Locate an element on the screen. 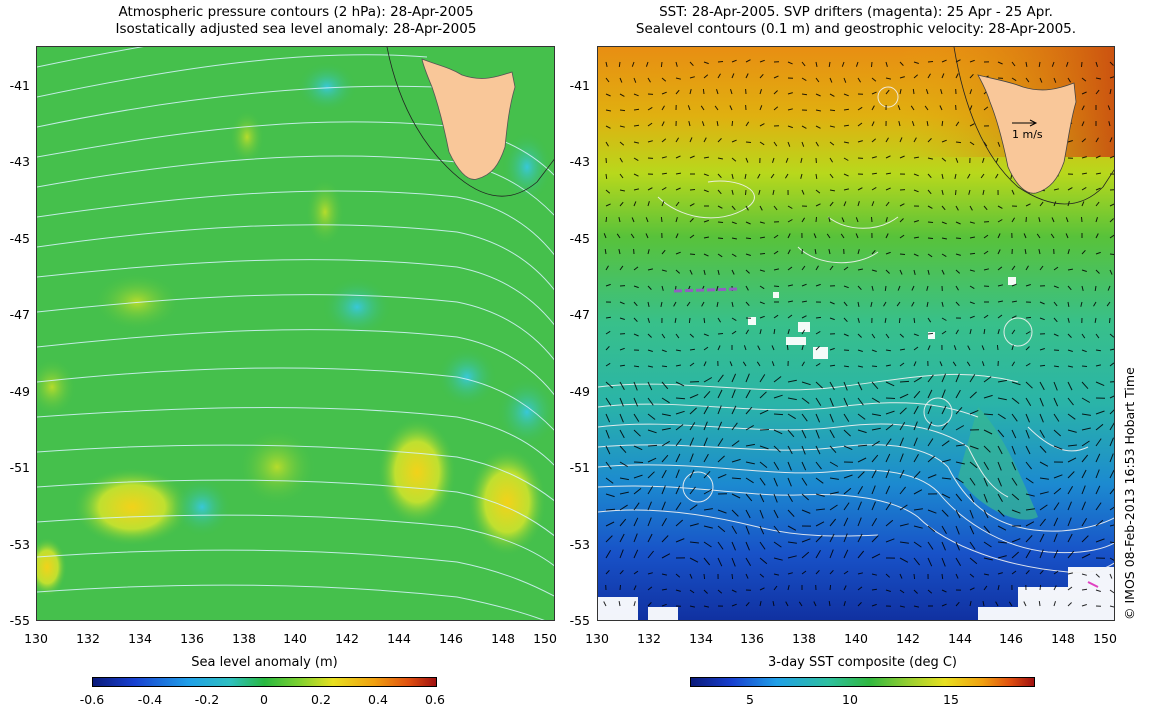  right-lon-tick: 148 is located at coordinates (1063, 638).